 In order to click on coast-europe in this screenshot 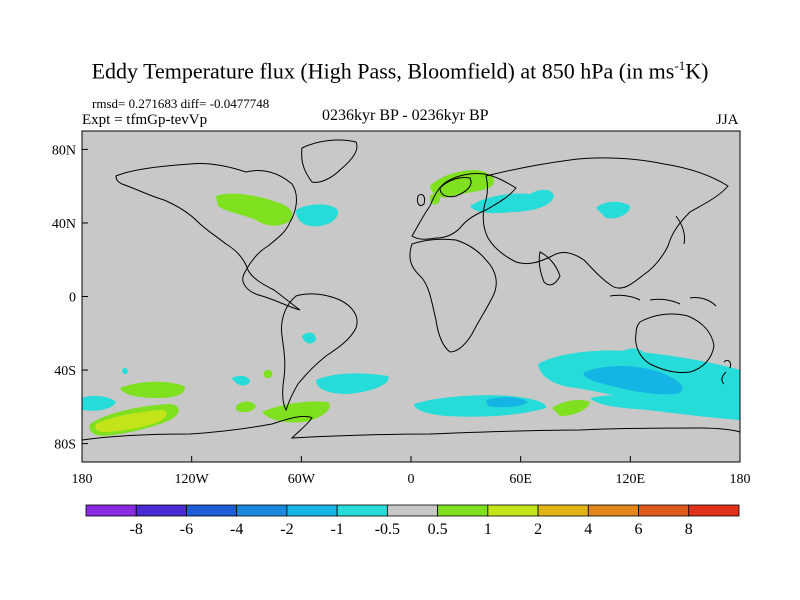, I will do `click(464, 206)`.